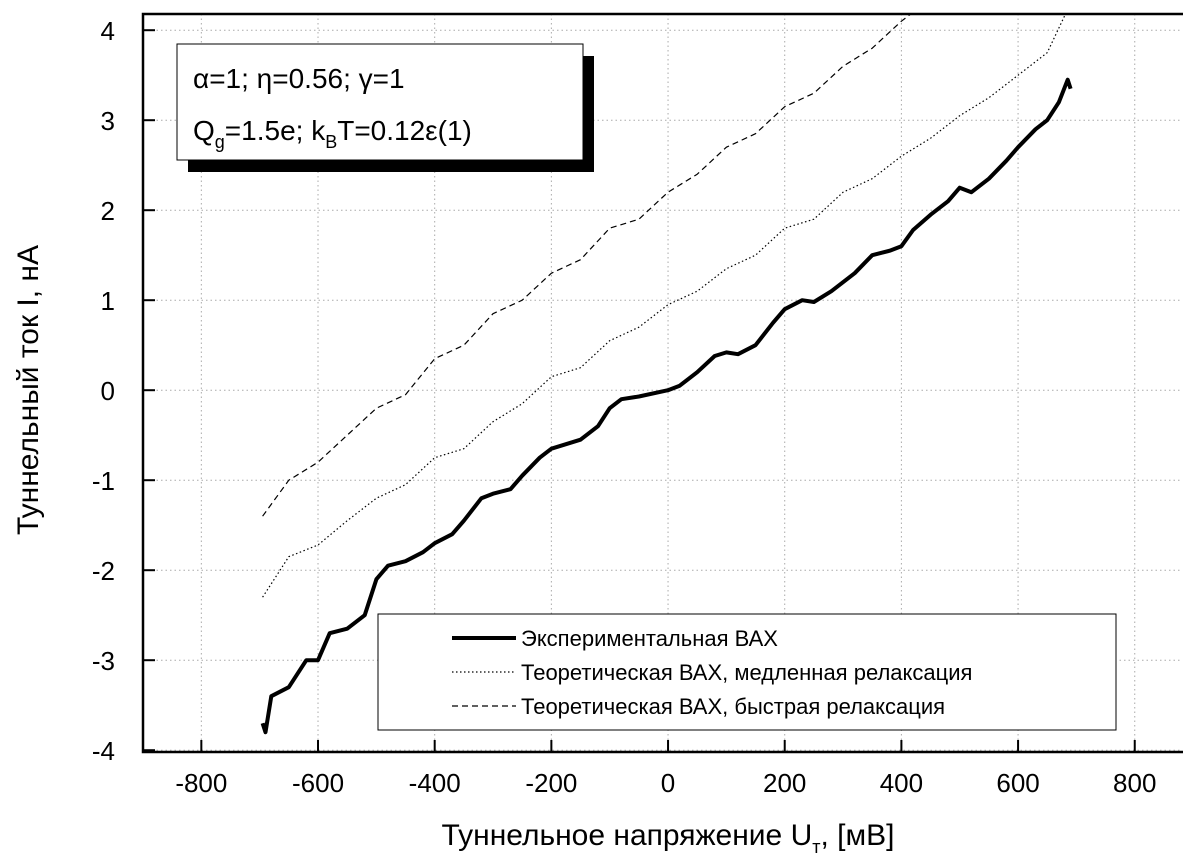  What do you see at coordinates (649, 638) in the screenshot?
I see `legend-label: Экспериментальная ВАХ` at bounding box center [649, 638].